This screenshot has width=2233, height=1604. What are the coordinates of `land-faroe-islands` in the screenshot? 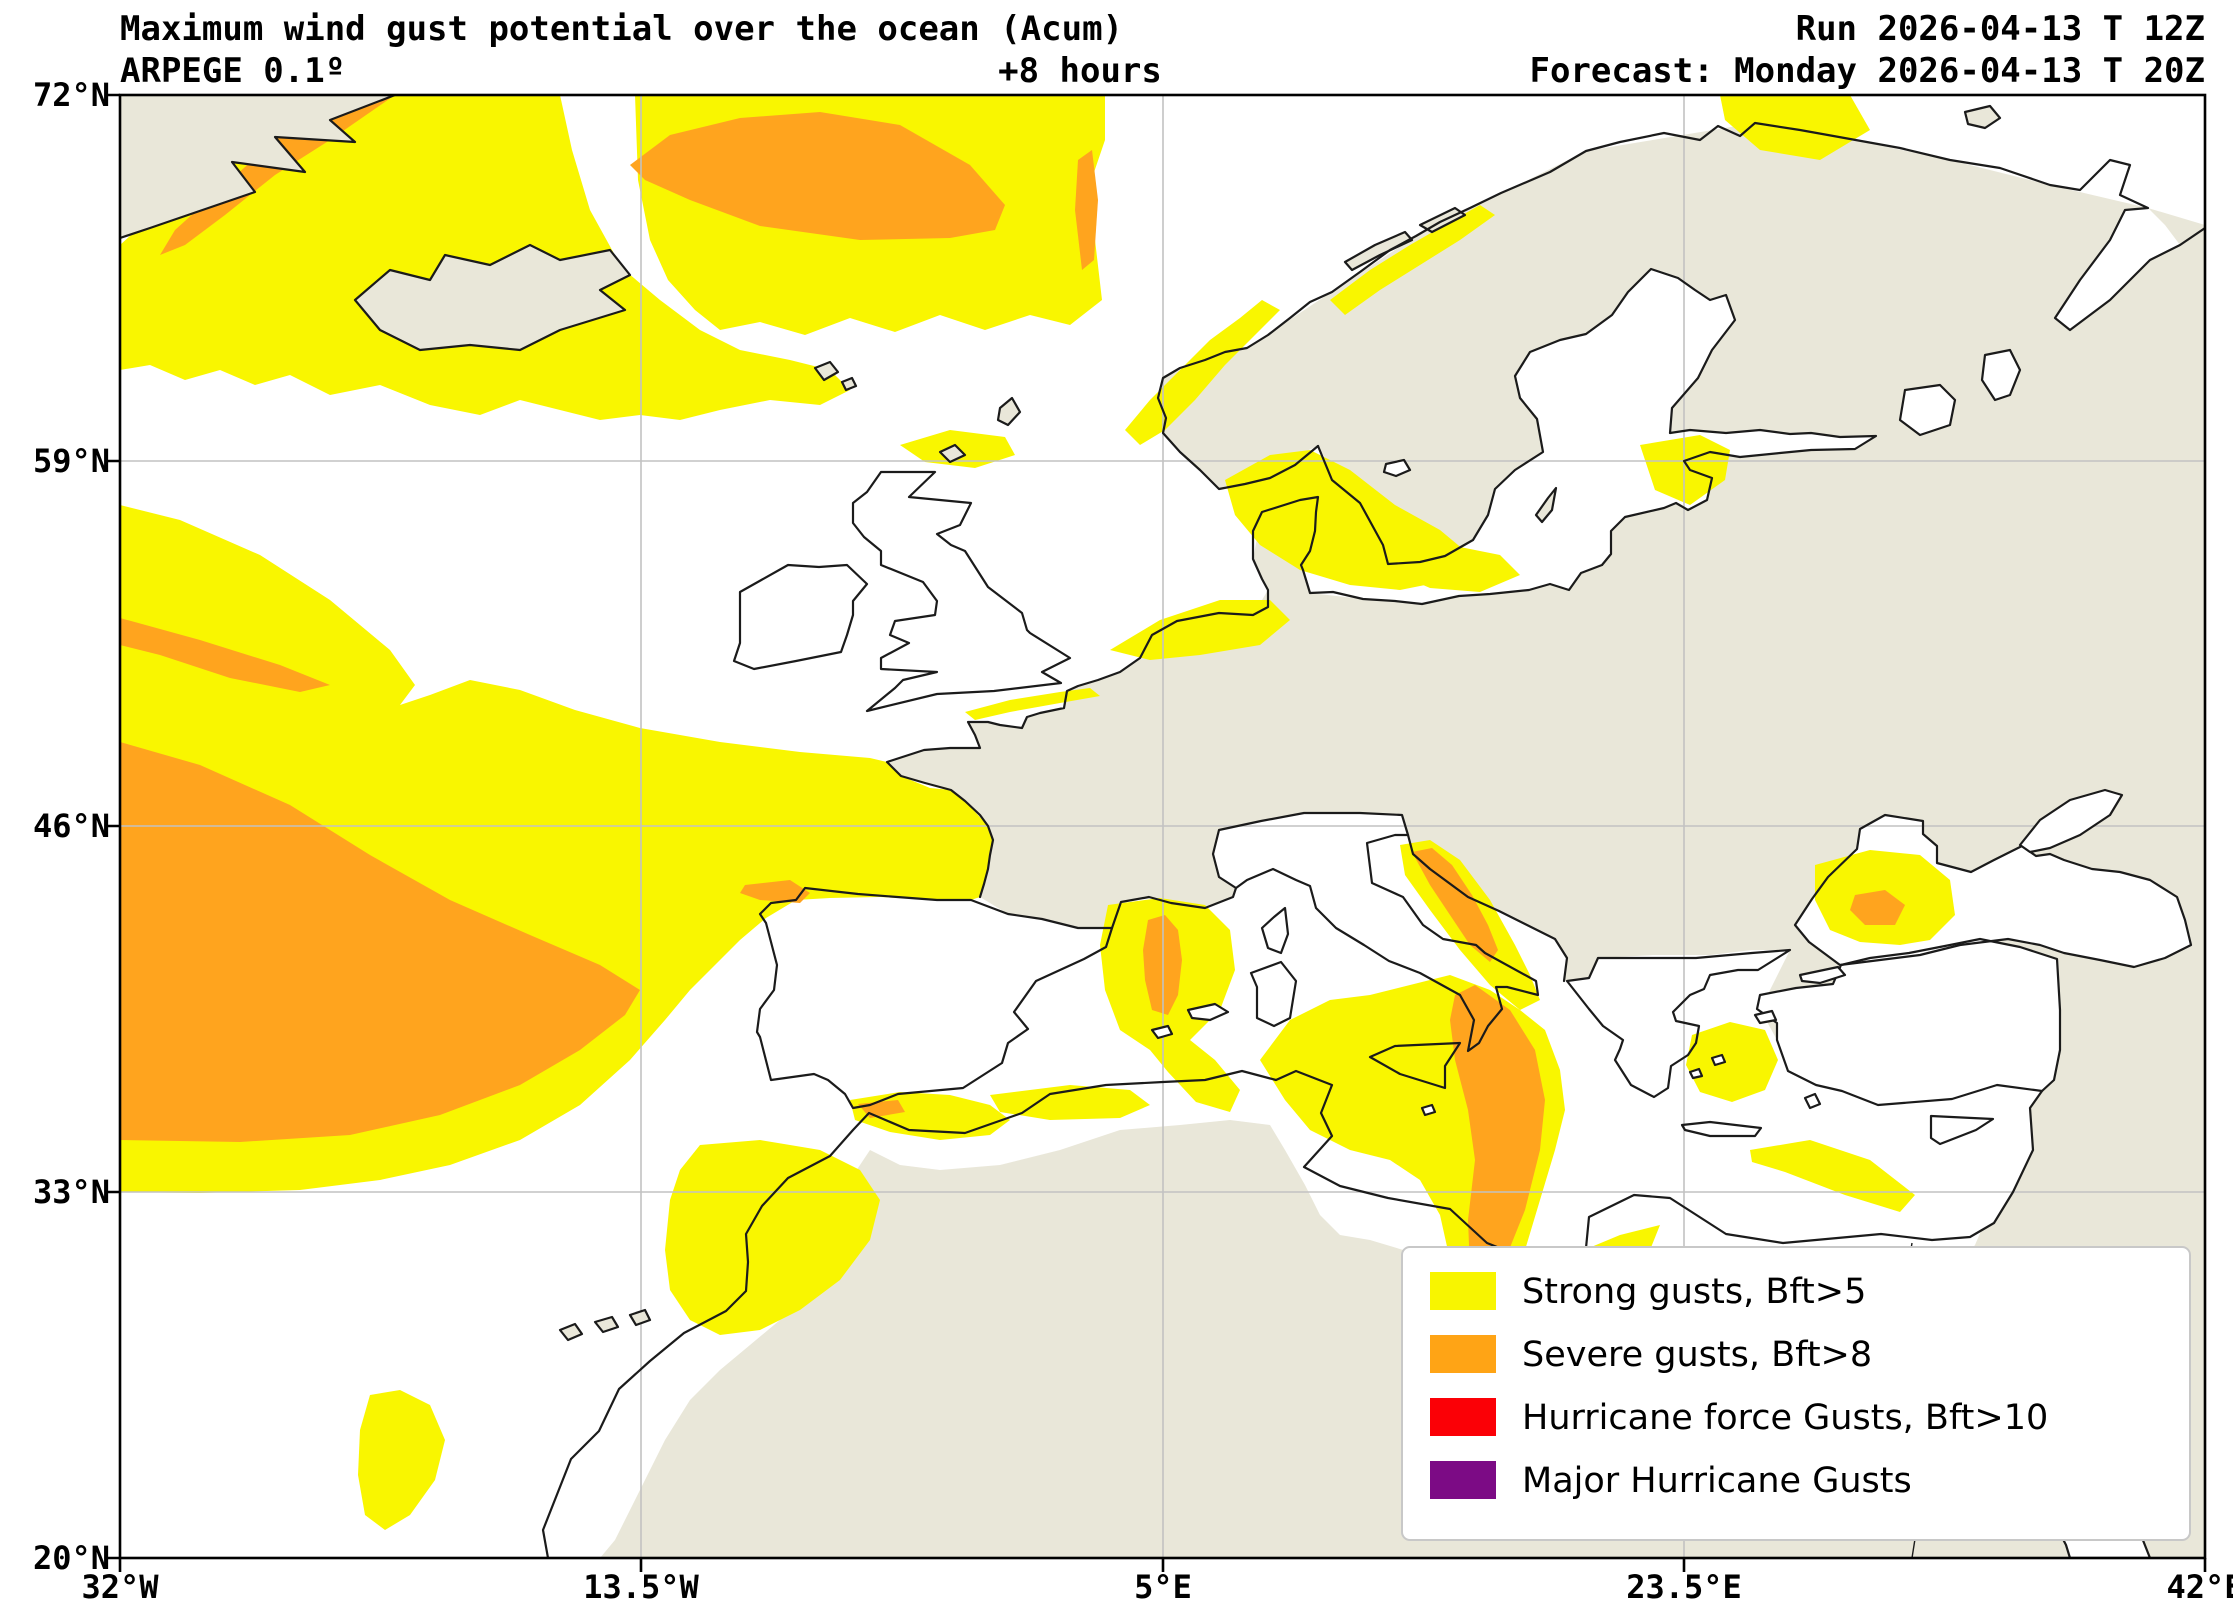 It's located at (826, 371).